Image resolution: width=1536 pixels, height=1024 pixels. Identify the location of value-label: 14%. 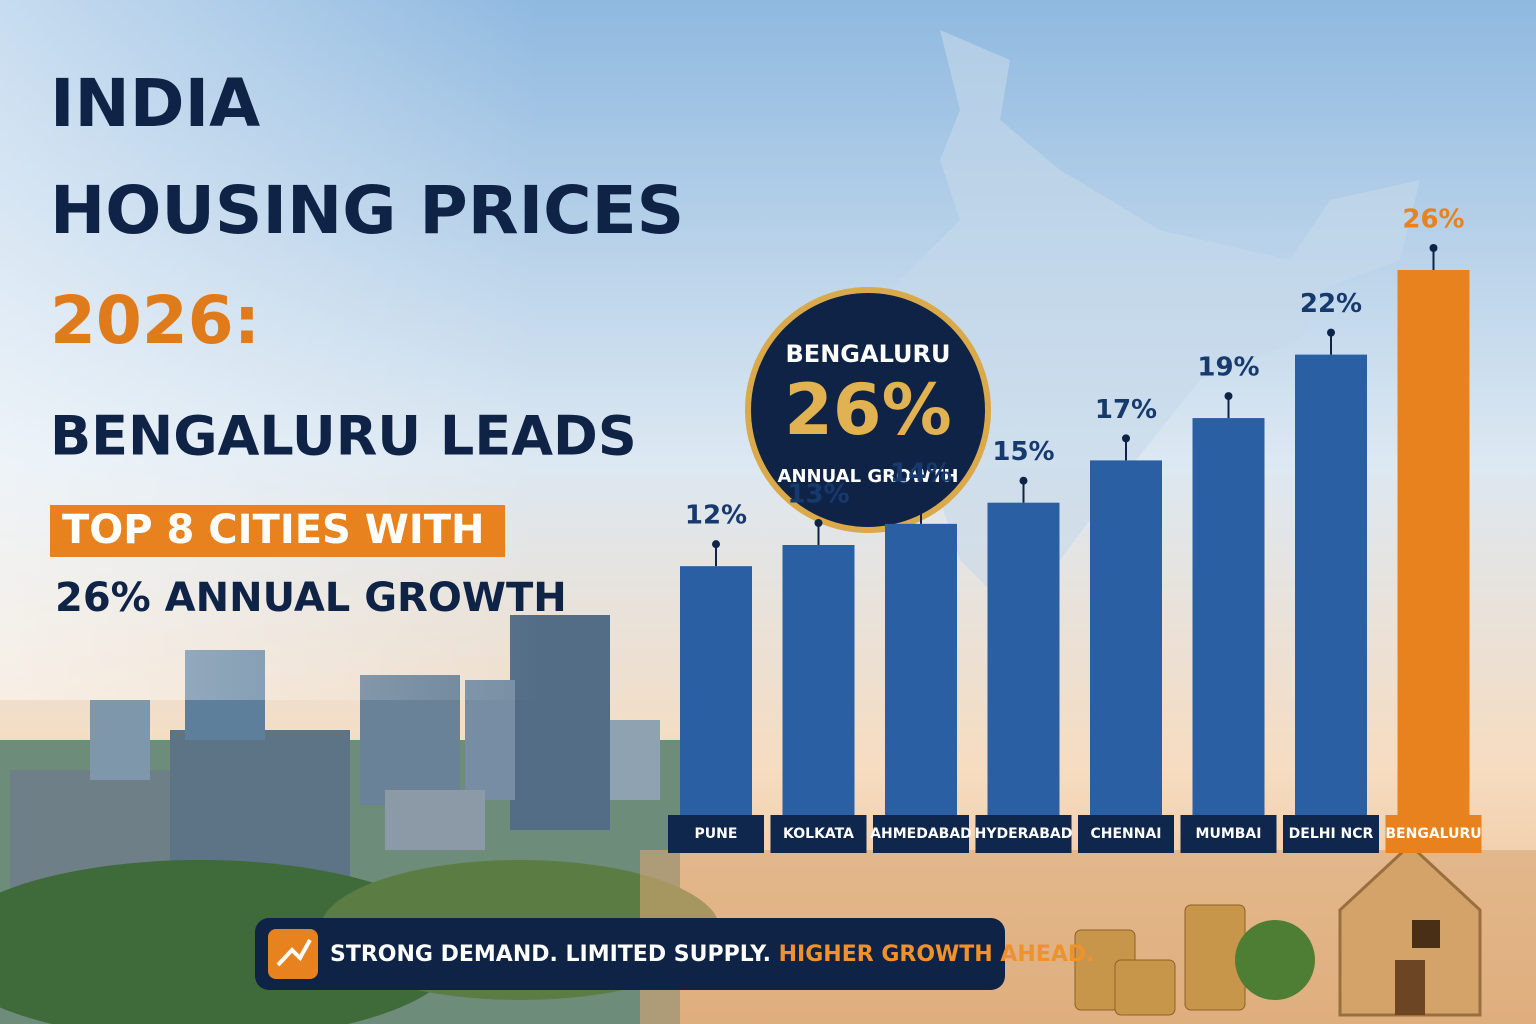
(921, 473).